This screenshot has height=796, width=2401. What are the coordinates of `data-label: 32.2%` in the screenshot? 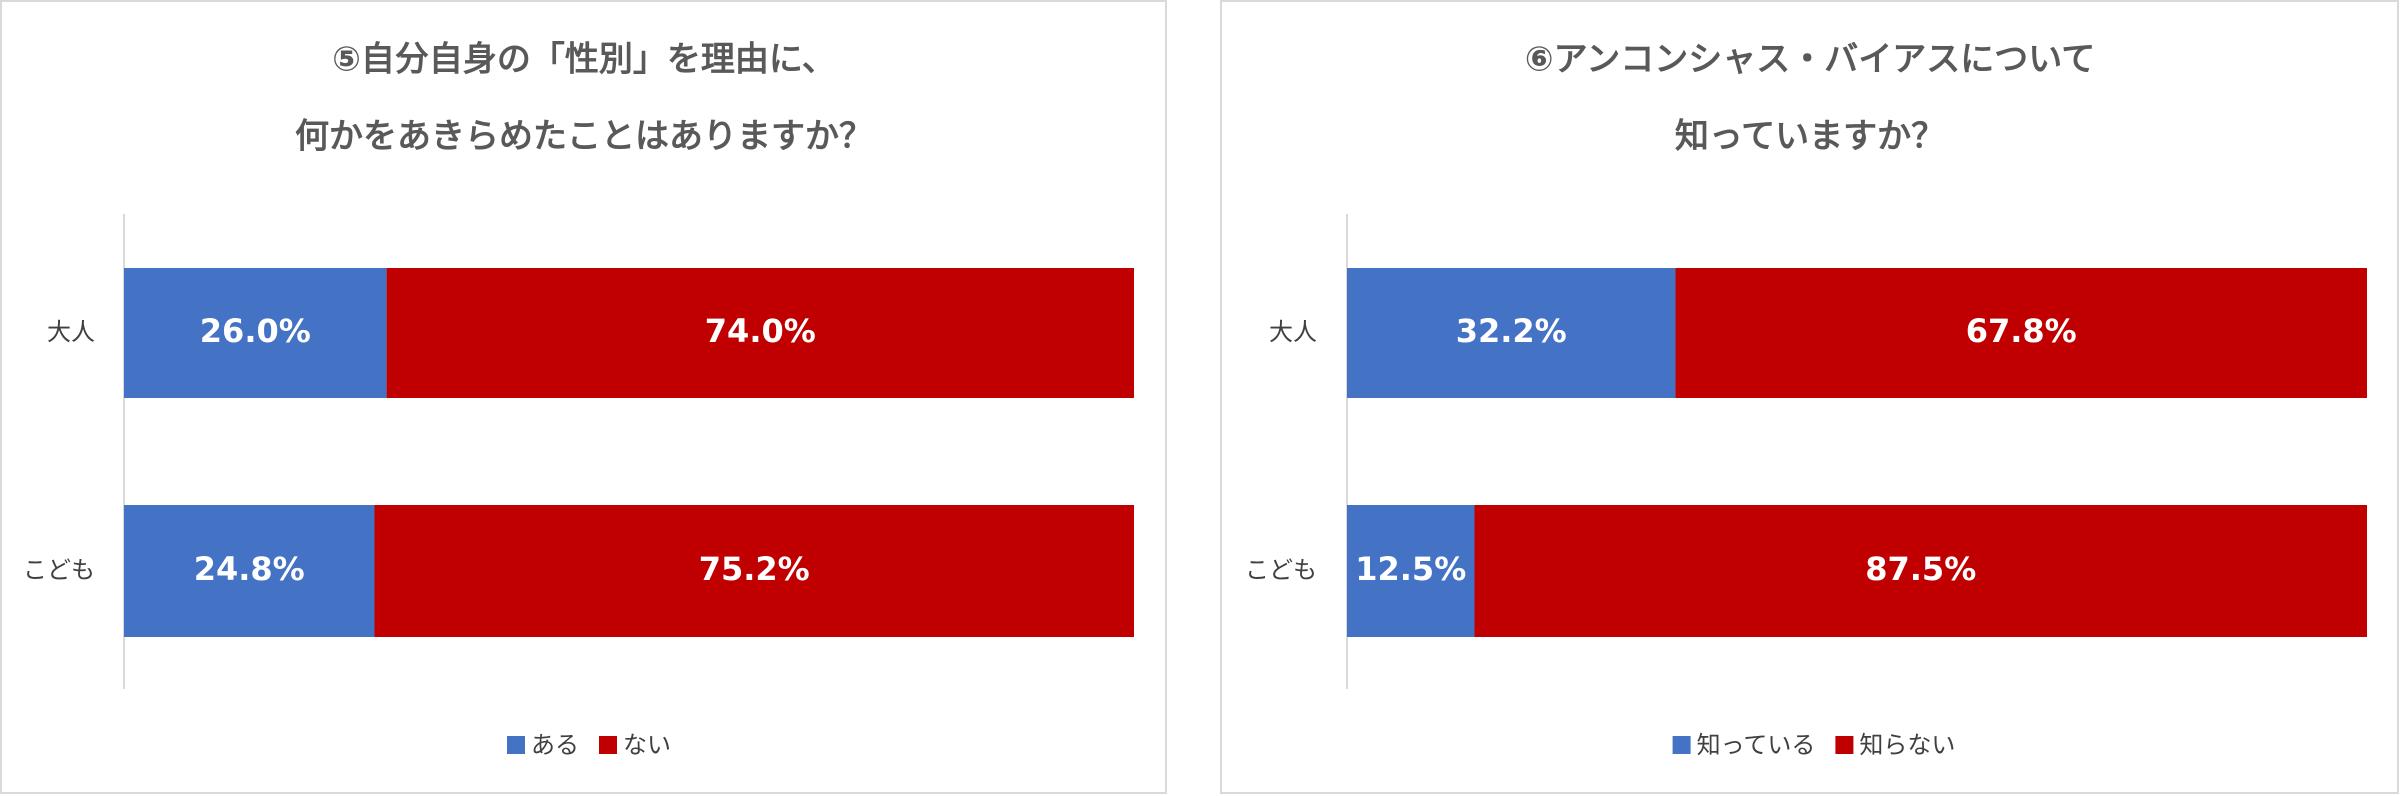 It's located at (1511, 331).